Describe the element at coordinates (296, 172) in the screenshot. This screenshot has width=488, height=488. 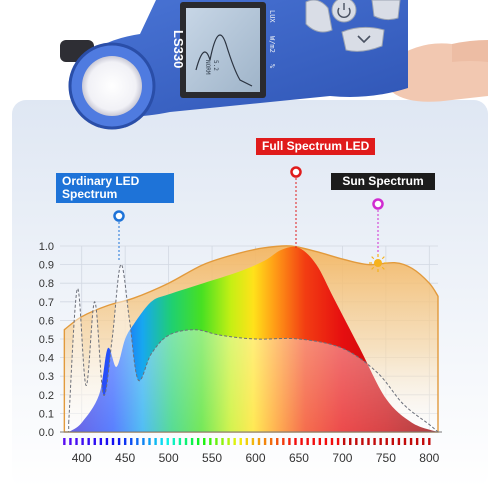
I see `full-marker` at that location.